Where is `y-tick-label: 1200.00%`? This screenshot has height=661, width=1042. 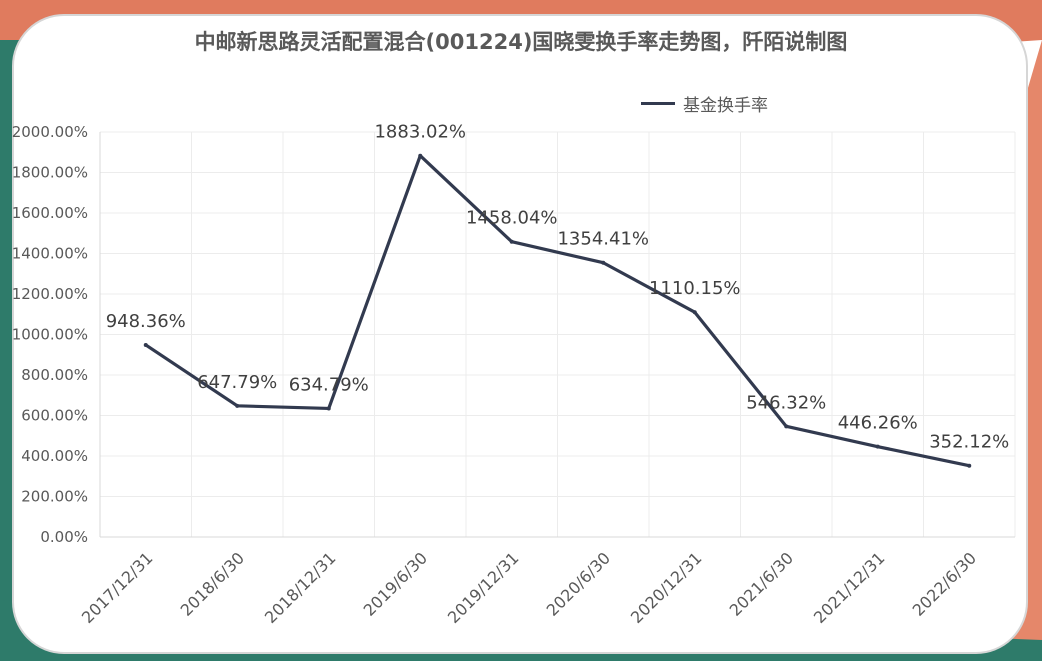
y-tick-label: 1200.00% is located at coordinates (50, 294).